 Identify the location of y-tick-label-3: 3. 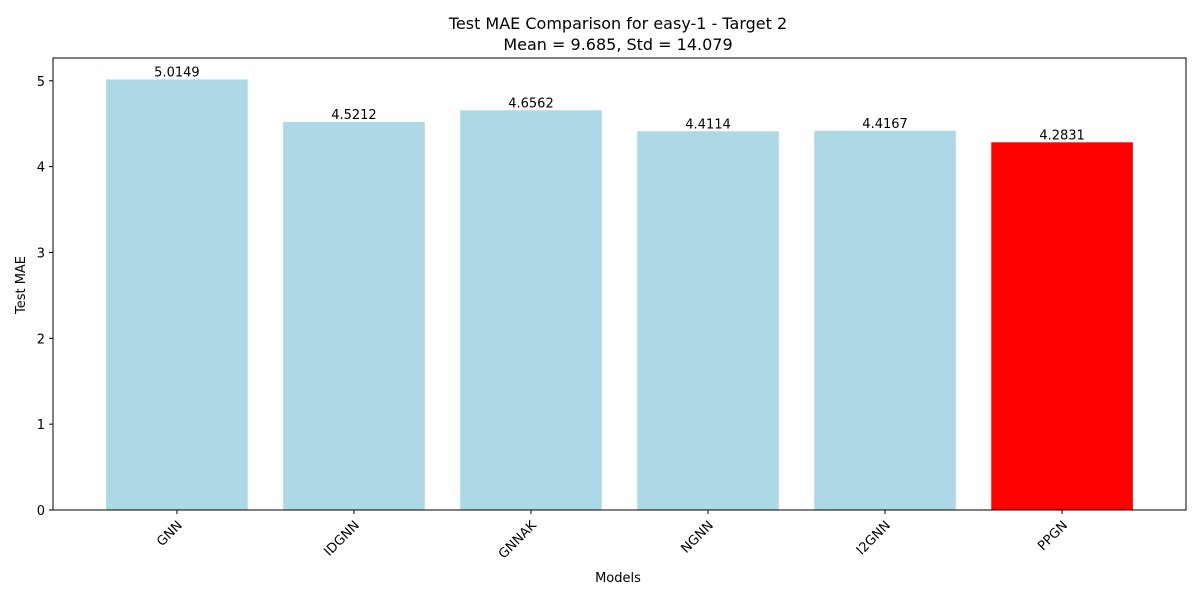
(41, 253).